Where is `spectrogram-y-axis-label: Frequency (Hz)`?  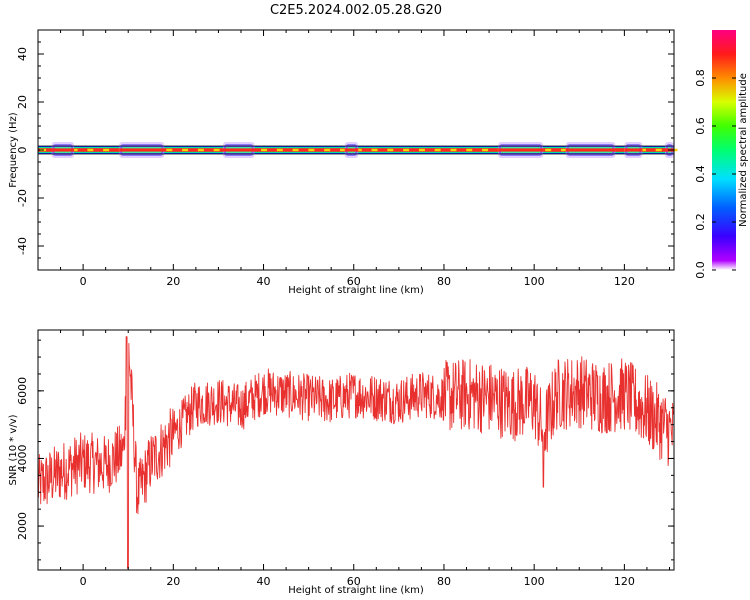 spectrogram-y-axis-label: Frequency (Hz) is located at coordinates (13, 150).